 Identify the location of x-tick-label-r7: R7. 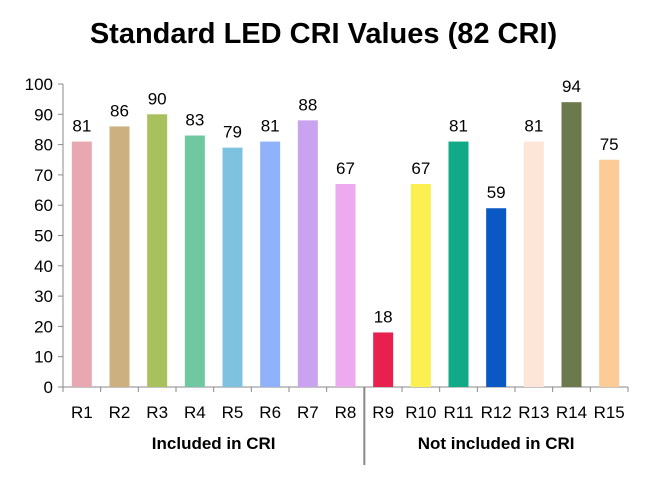
(308, 412).